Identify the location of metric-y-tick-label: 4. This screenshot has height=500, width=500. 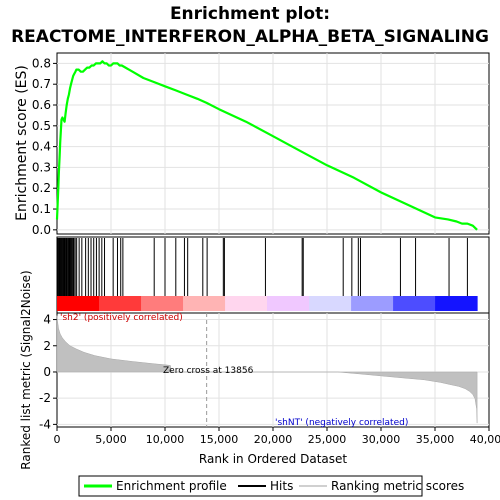
(47, 320).